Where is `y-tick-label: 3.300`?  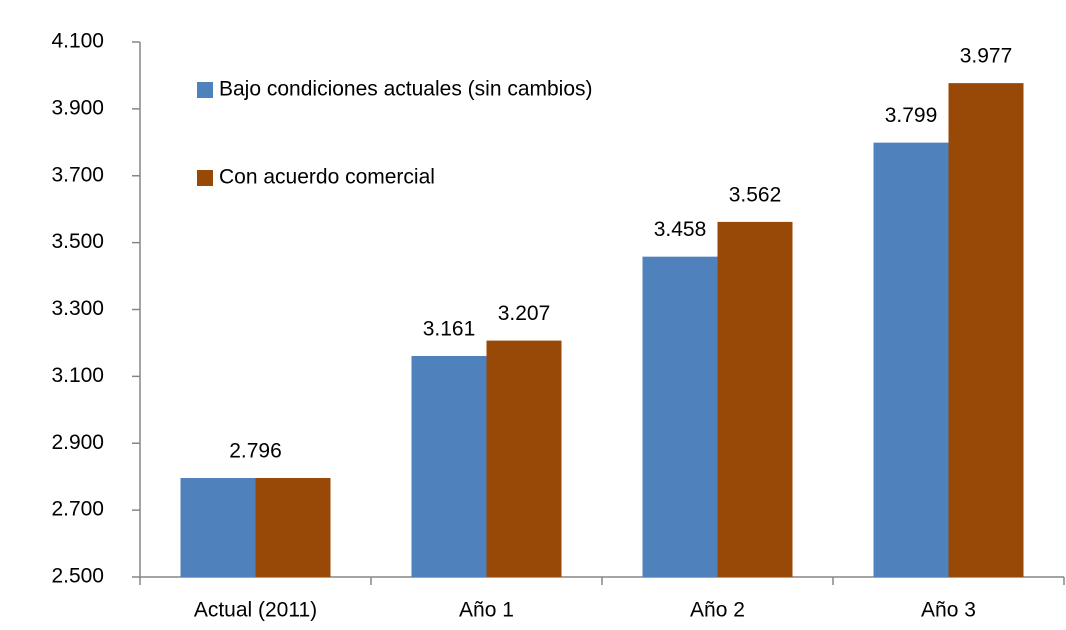 y-tick-label: 3.300 is located at coordinates (77, 308).